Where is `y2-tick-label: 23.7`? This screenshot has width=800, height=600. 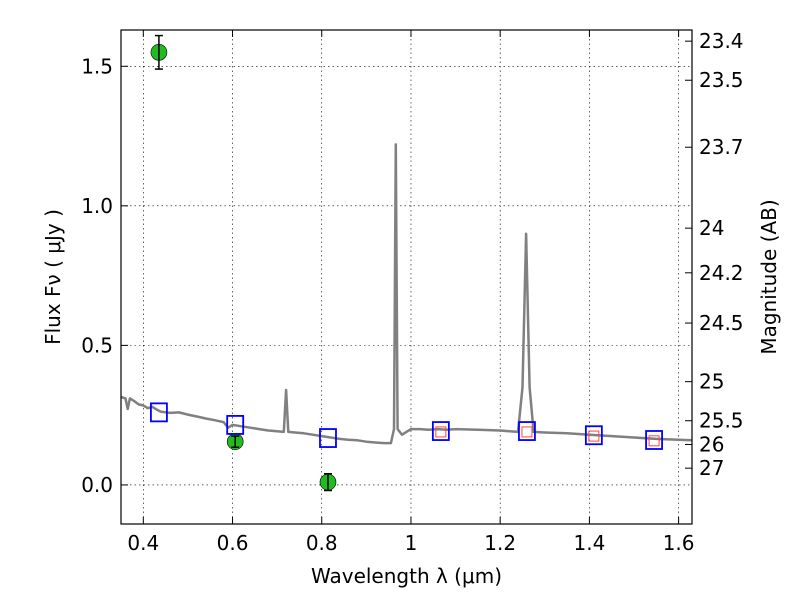 y2-tick-label: 23.7 is located at coordinates (721, 147).